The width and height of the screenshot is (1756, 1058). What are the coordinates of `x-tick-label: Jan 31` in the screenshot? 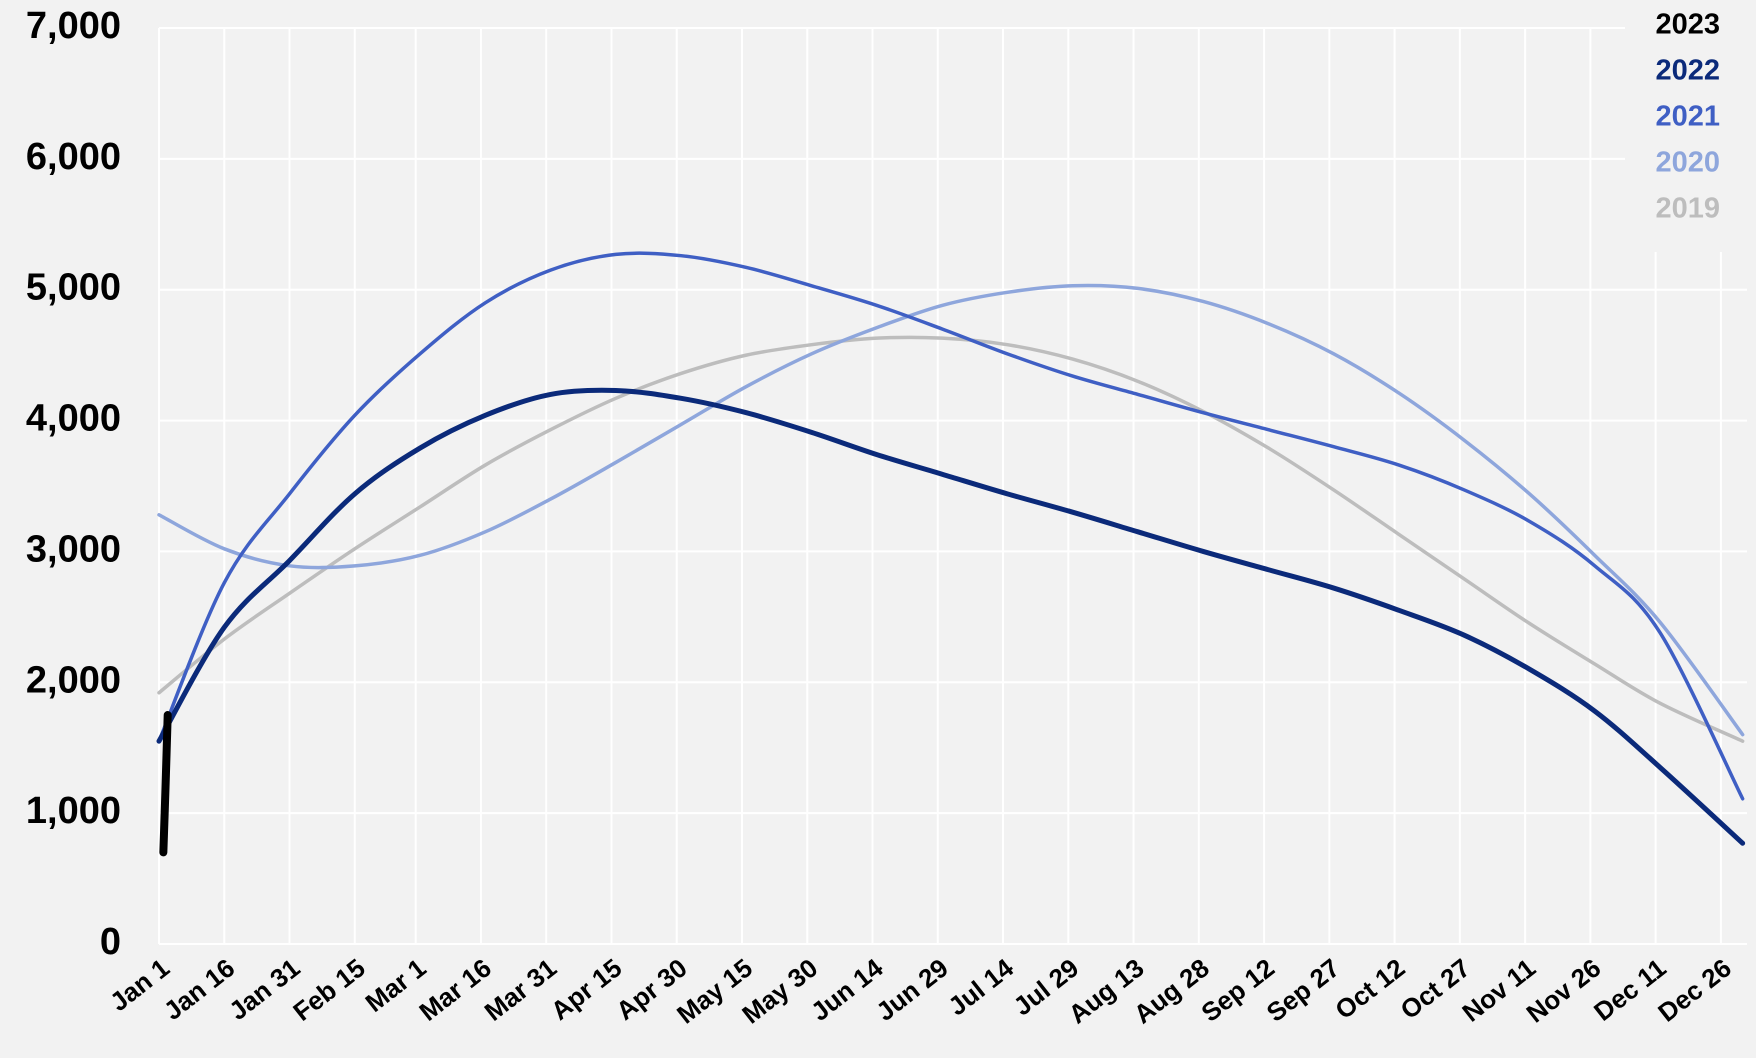 It's located at (264, 989).